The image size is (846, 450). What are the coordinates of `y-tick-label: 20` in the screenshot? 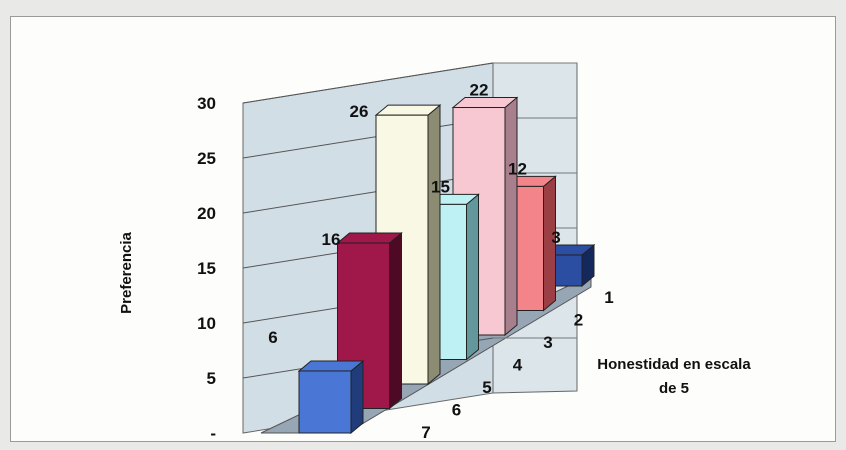 It's located at (206, 213).